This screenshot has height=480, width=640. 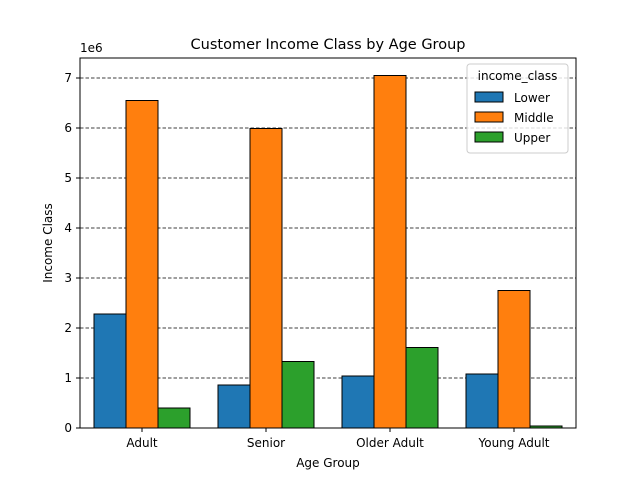 I want to click on legend-swatch-middle, so click(x=489, y=117).